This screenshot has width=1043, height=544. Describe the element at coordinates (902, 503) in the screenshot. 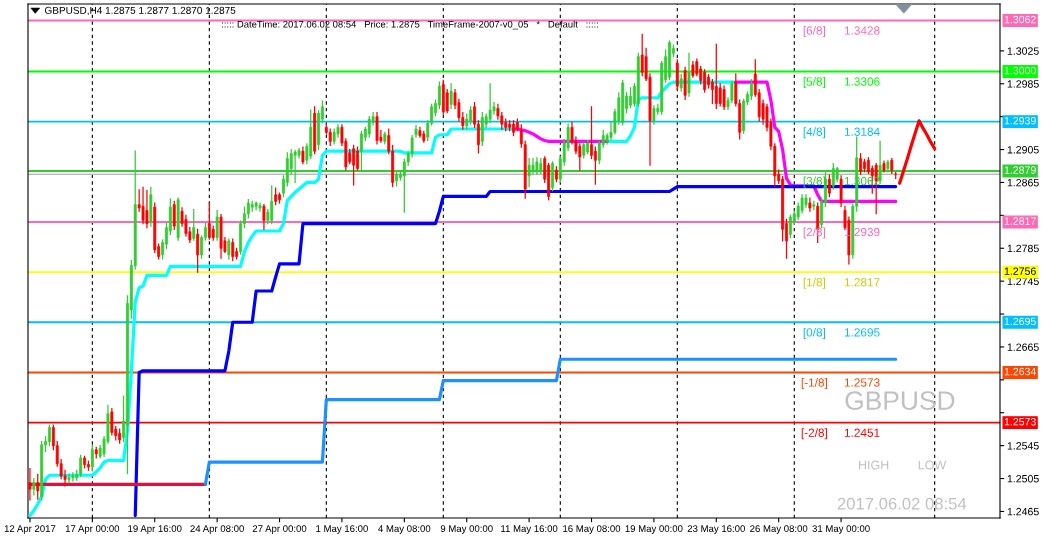

I see `annotation: 2017.06.02 08:54` at that location.